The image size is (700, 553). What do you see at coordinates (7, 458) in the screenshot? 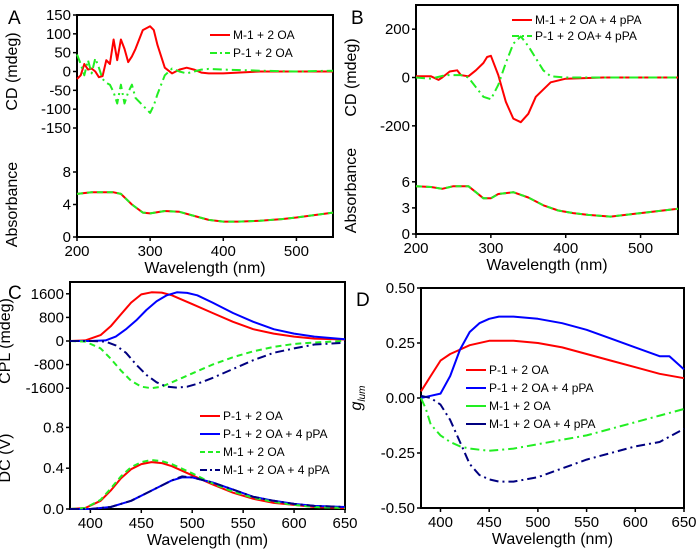
I see `panel-c-bot-ylabel: DC (V)` at bounding box center [7, 458].